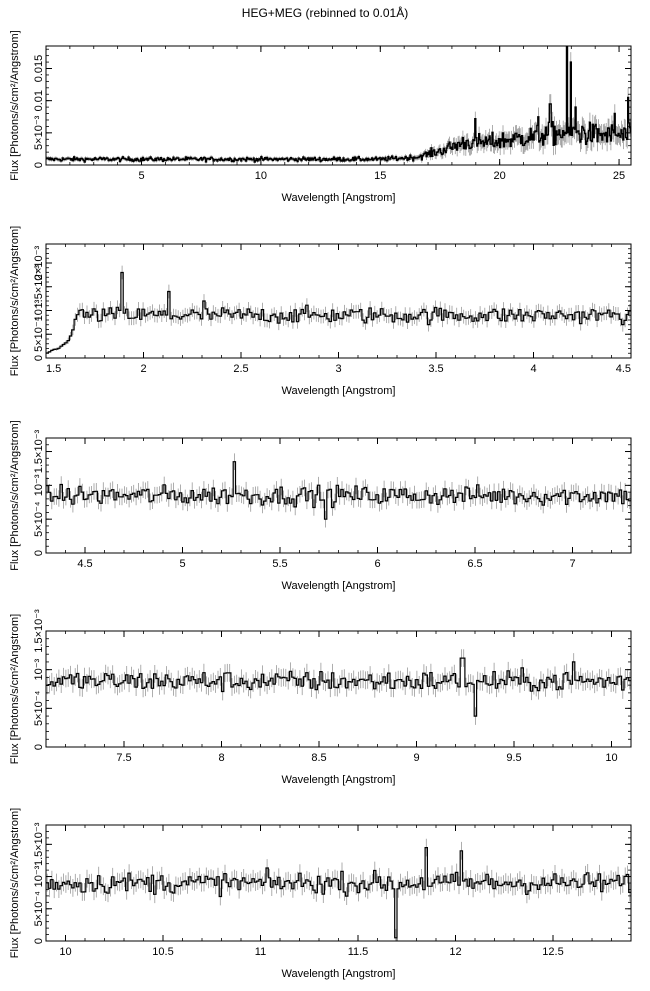 This screenshot has height=991, width=650. I want to click on x-tick-label: 2.5, so click(240, 369).